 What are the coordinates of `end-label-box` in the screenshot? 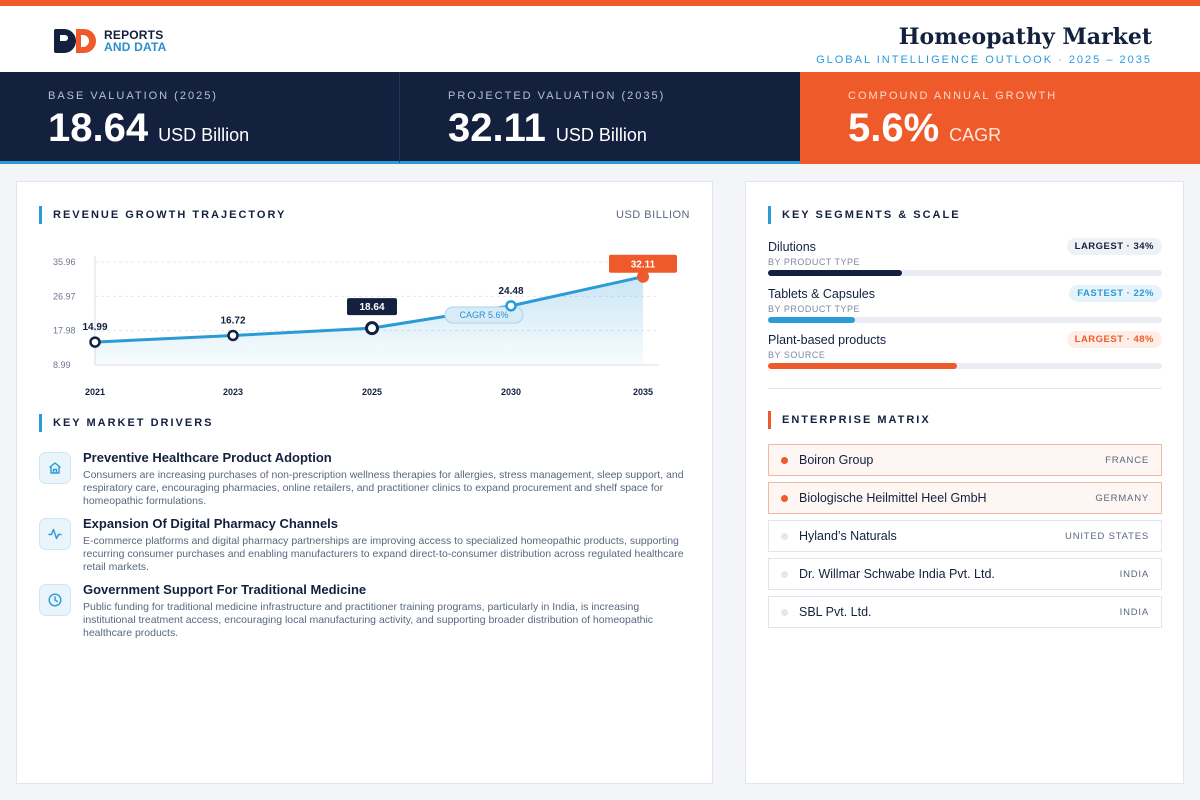 It's located at (643, 263).